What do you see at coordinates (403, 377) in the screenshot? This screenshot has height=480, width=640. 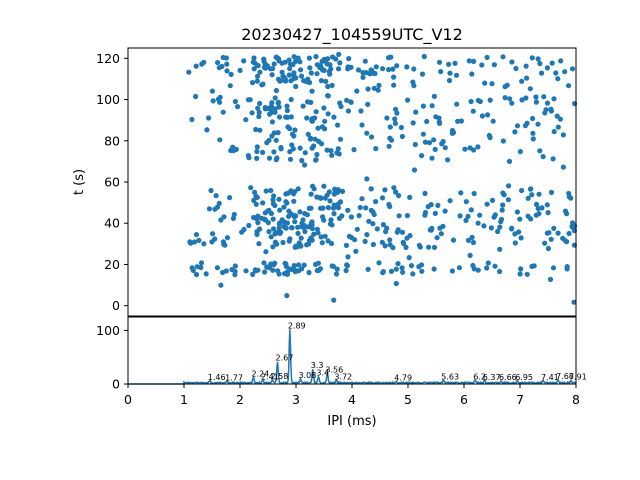 I see `ipi-peak-label: 4.79` at bounding box center [403, 377].